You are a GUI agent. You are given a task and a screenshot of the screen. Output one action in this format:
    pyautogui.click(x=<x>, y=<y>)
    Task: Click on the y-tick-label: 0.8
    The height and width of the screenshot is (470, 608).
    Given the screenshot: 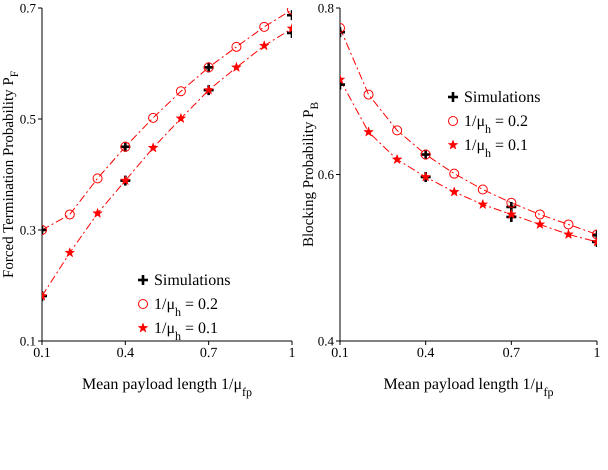 What is the action you would take?
    pyautogui.click(x=326, y=8)
    